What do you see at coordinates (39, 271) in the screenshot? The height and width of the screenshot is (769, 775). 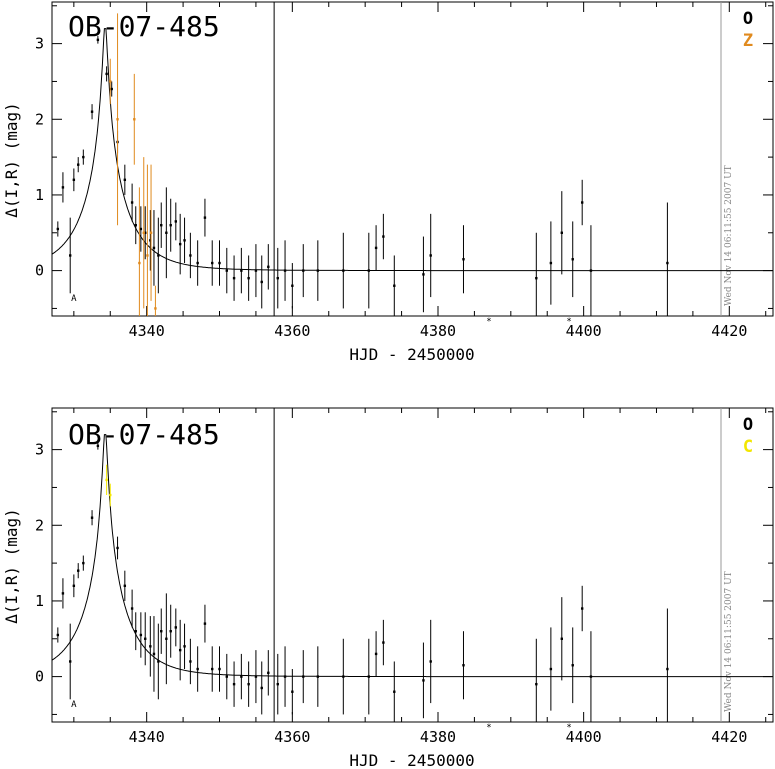 I see `y-tick-label: 0` at bounding box center [39, 271].